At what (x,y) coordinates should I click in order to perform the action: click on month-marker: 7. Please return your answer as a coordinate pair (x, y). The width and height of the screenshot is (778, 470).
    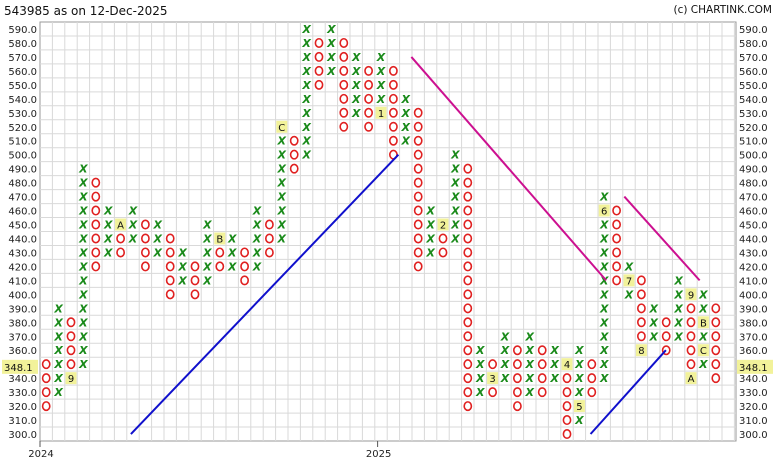
    Looking at the image, I should click on (629, 281).